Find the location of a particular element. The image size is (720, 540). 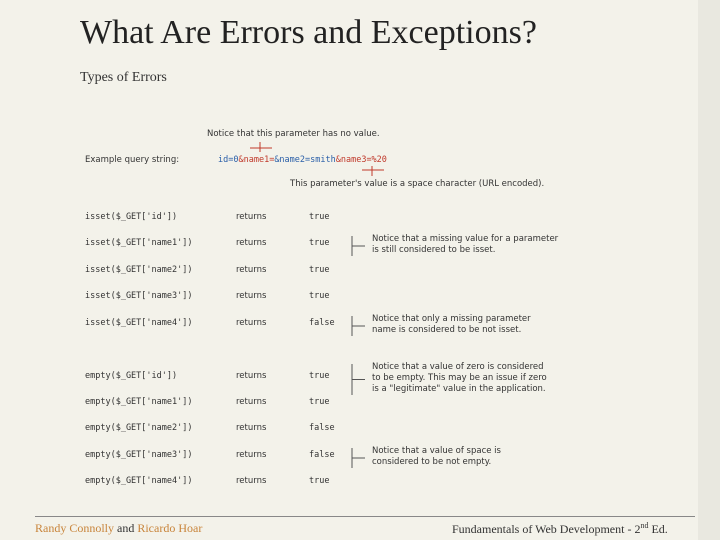

code-call: empty($_GET['name2']) is located at coordinates (139, 428).